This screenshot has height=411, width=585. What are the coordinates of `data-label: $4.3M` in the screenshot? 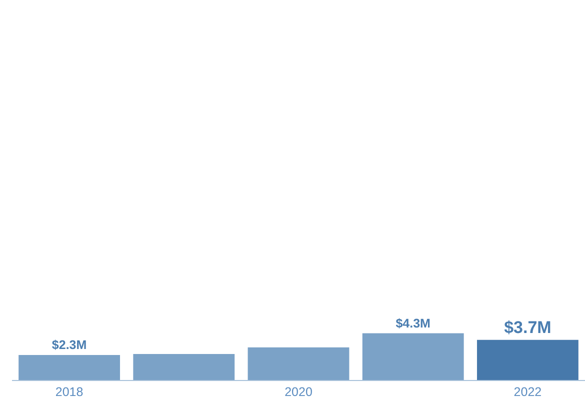 It's located at (413, 323).